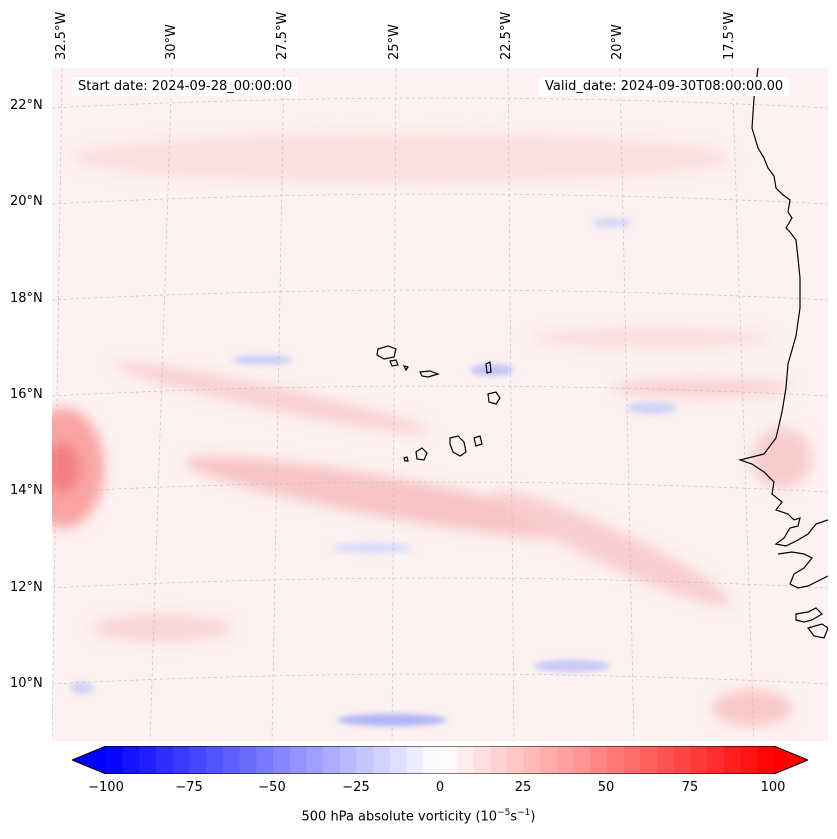 This screenshot has height=839, width=837. I want to click on colorbar-label-unit: s, so click(514, 817).